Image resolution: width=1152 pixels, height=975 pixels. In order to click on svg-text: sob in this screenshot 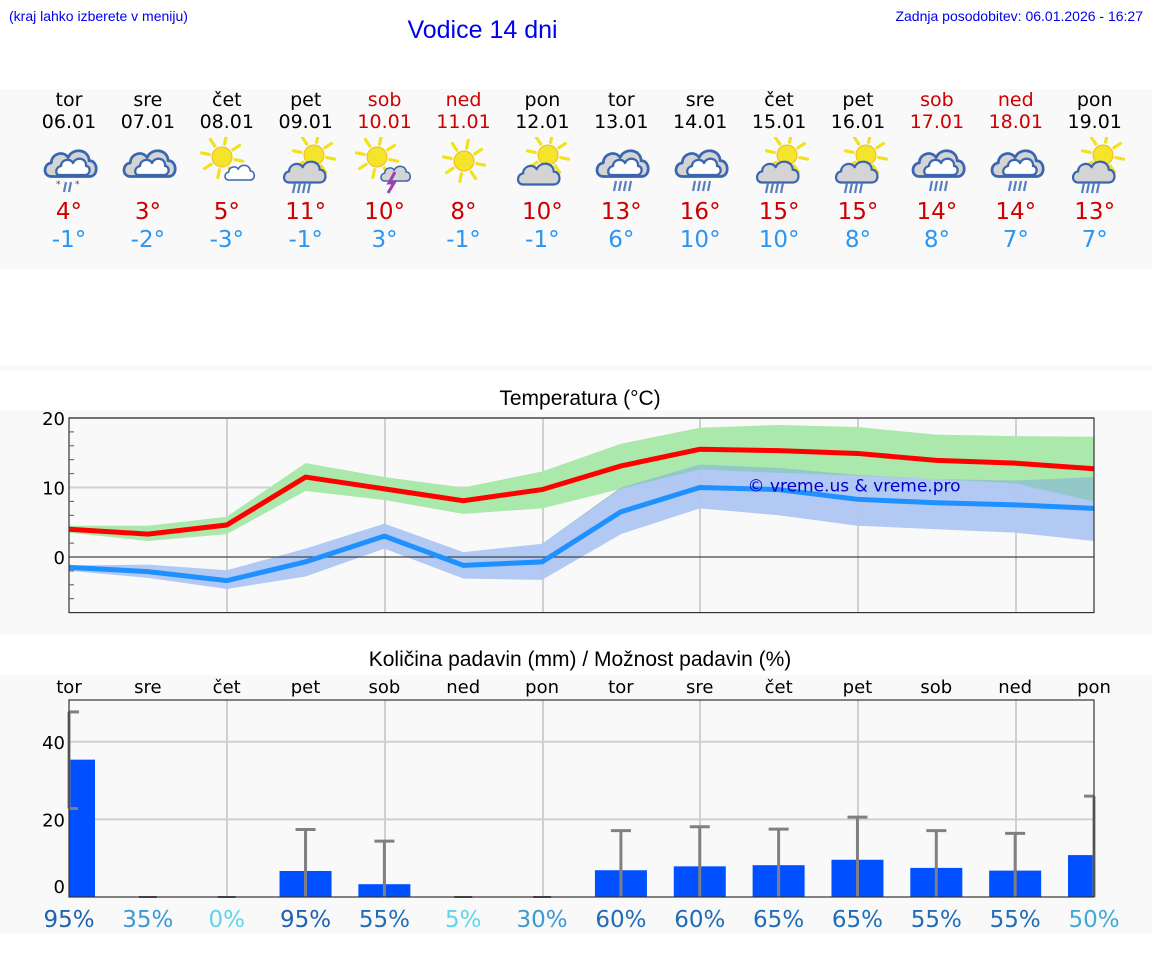, I will do `click(384, 687)`.